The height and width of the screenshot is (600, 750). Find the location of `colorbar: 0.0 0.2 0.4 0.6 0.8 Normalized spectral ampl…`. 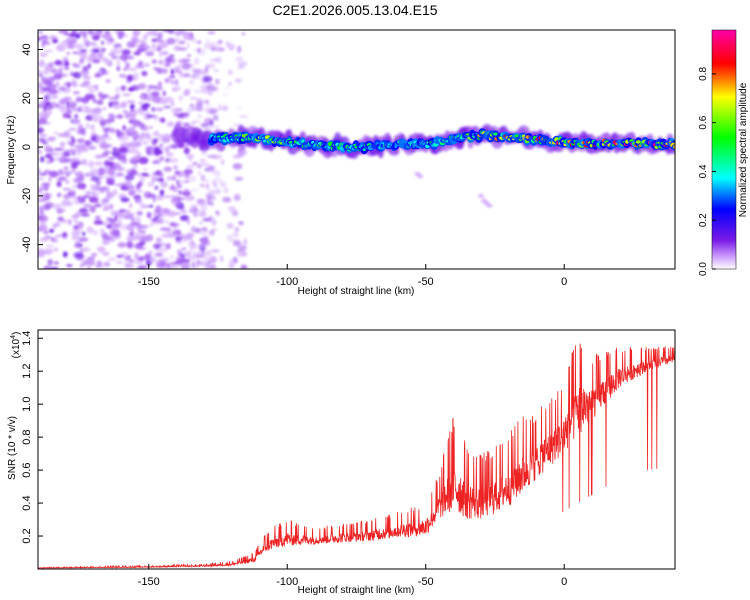

colorbar: 0.0 0.2 0.4 0.6 0.8 Normalized spectral ampl… is located at coordinates (723, 152).